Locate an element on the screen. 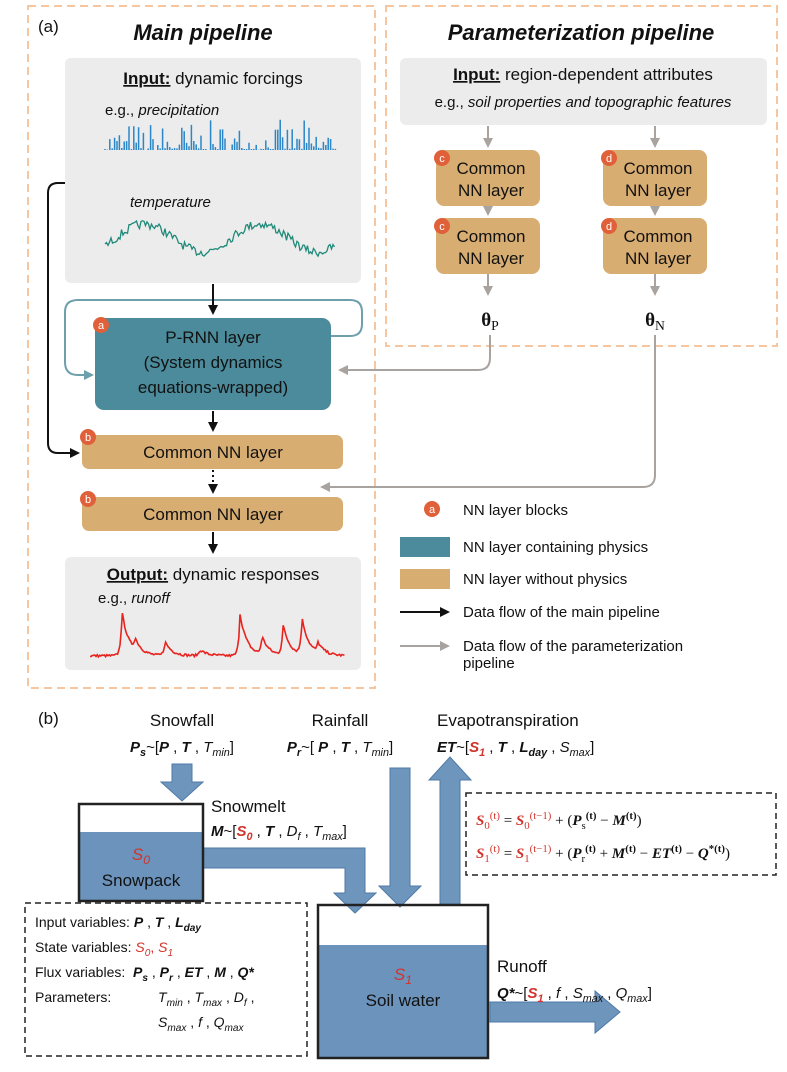  precipitation-sketch is located at coordinates (220, 134).